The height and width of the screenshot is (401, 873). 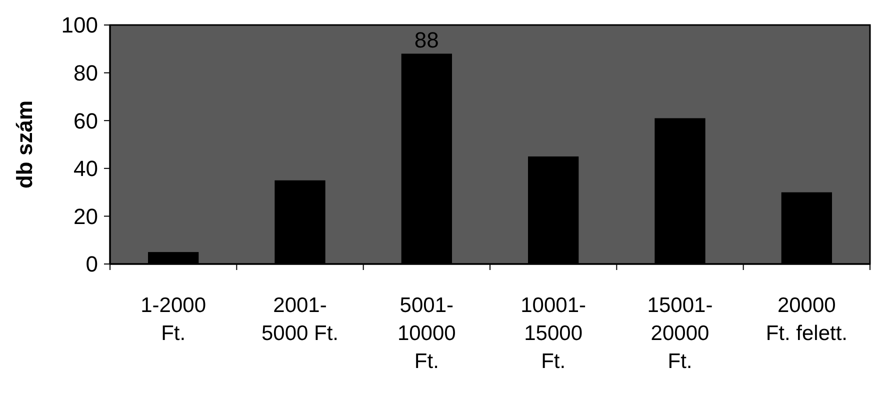 What do you see at coordinates (24, 144) in the screenshot?
I see `y-axis-title: db szám` at bounding box center [24, 144].